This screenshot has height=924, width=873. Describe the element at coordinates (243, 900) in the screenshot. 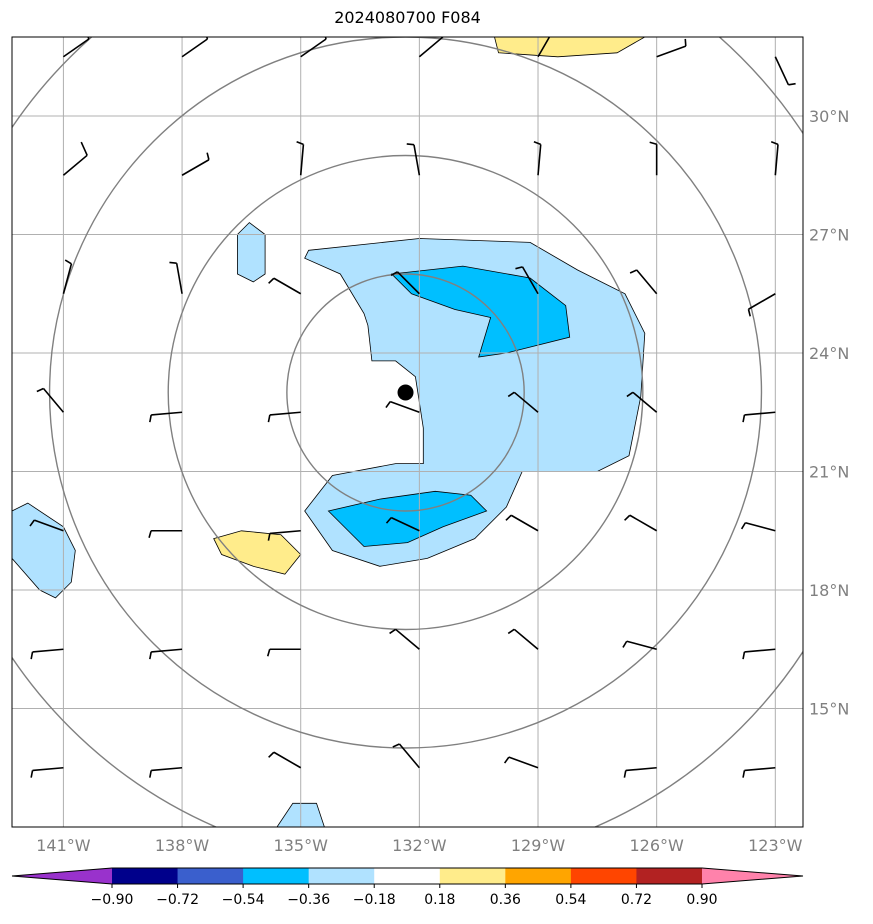

I see `colorbar-tick-label: −0.54` at that location.